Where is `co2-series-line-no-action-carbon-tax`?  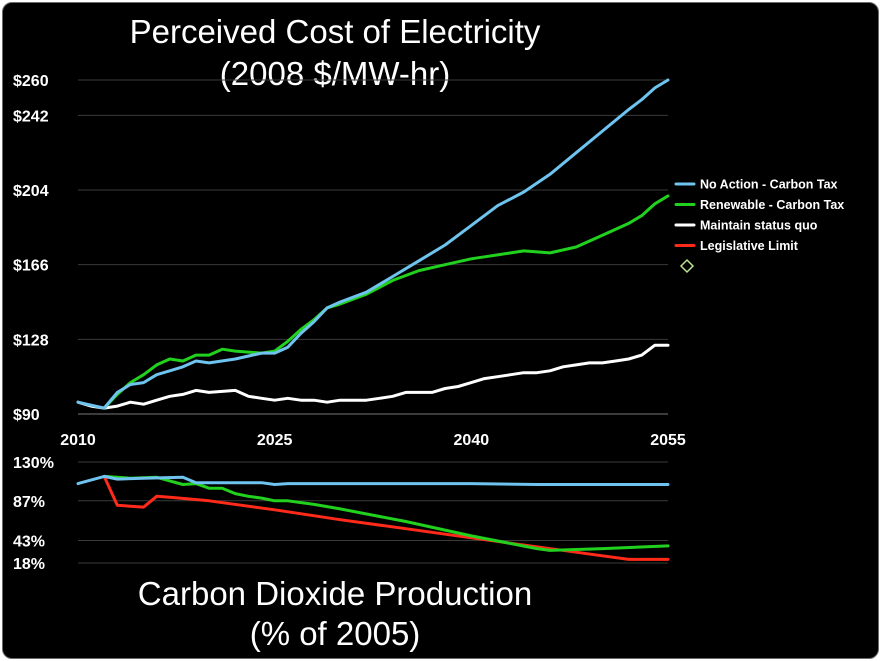
co2-series-line-no-action-carbon-tax is located at coordinates (373, 480).